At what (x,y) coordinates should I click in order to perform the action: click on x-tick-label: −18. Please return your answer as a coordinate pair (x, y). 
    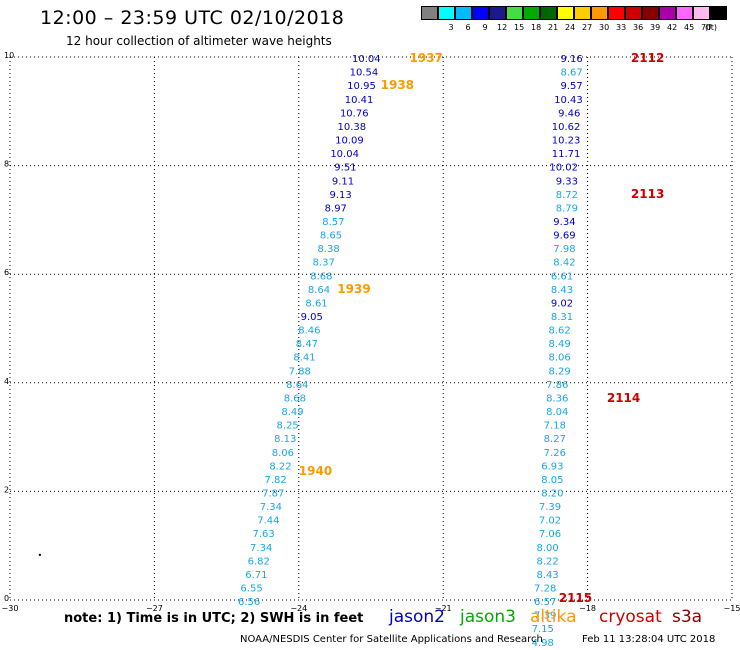
    Looking at the image, I should click on (587, 608).